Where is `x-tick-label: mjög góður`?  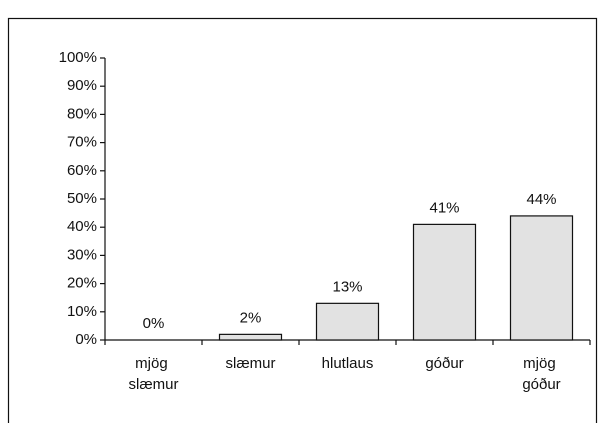 x-tick-label: mjög góður is located at coordinates (541, 374).